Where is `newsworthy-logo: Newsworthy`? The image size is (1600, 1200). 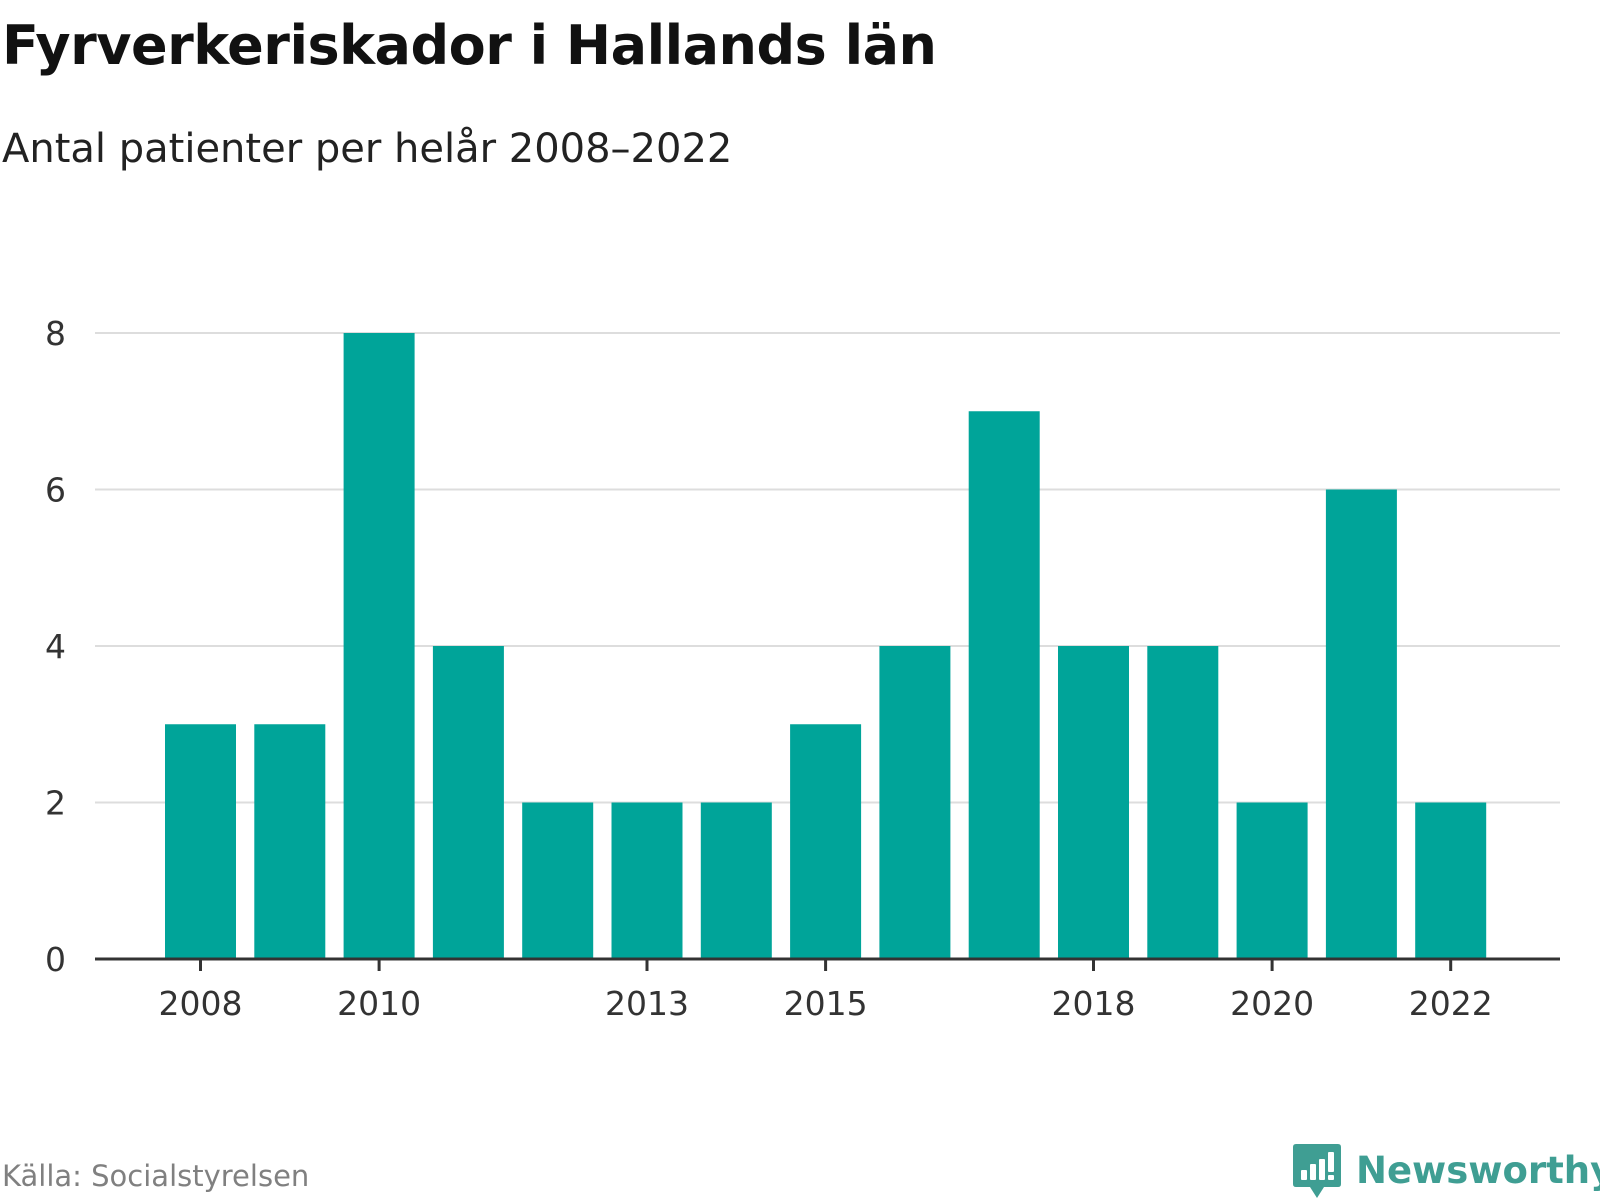
newsworthy-logo: Newsworthy is located at coordinates (1446, 1171).